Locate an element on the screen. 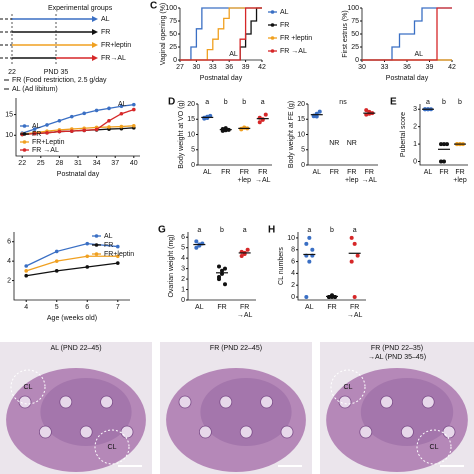  annotation: ns is located at coordinates (343, 102).